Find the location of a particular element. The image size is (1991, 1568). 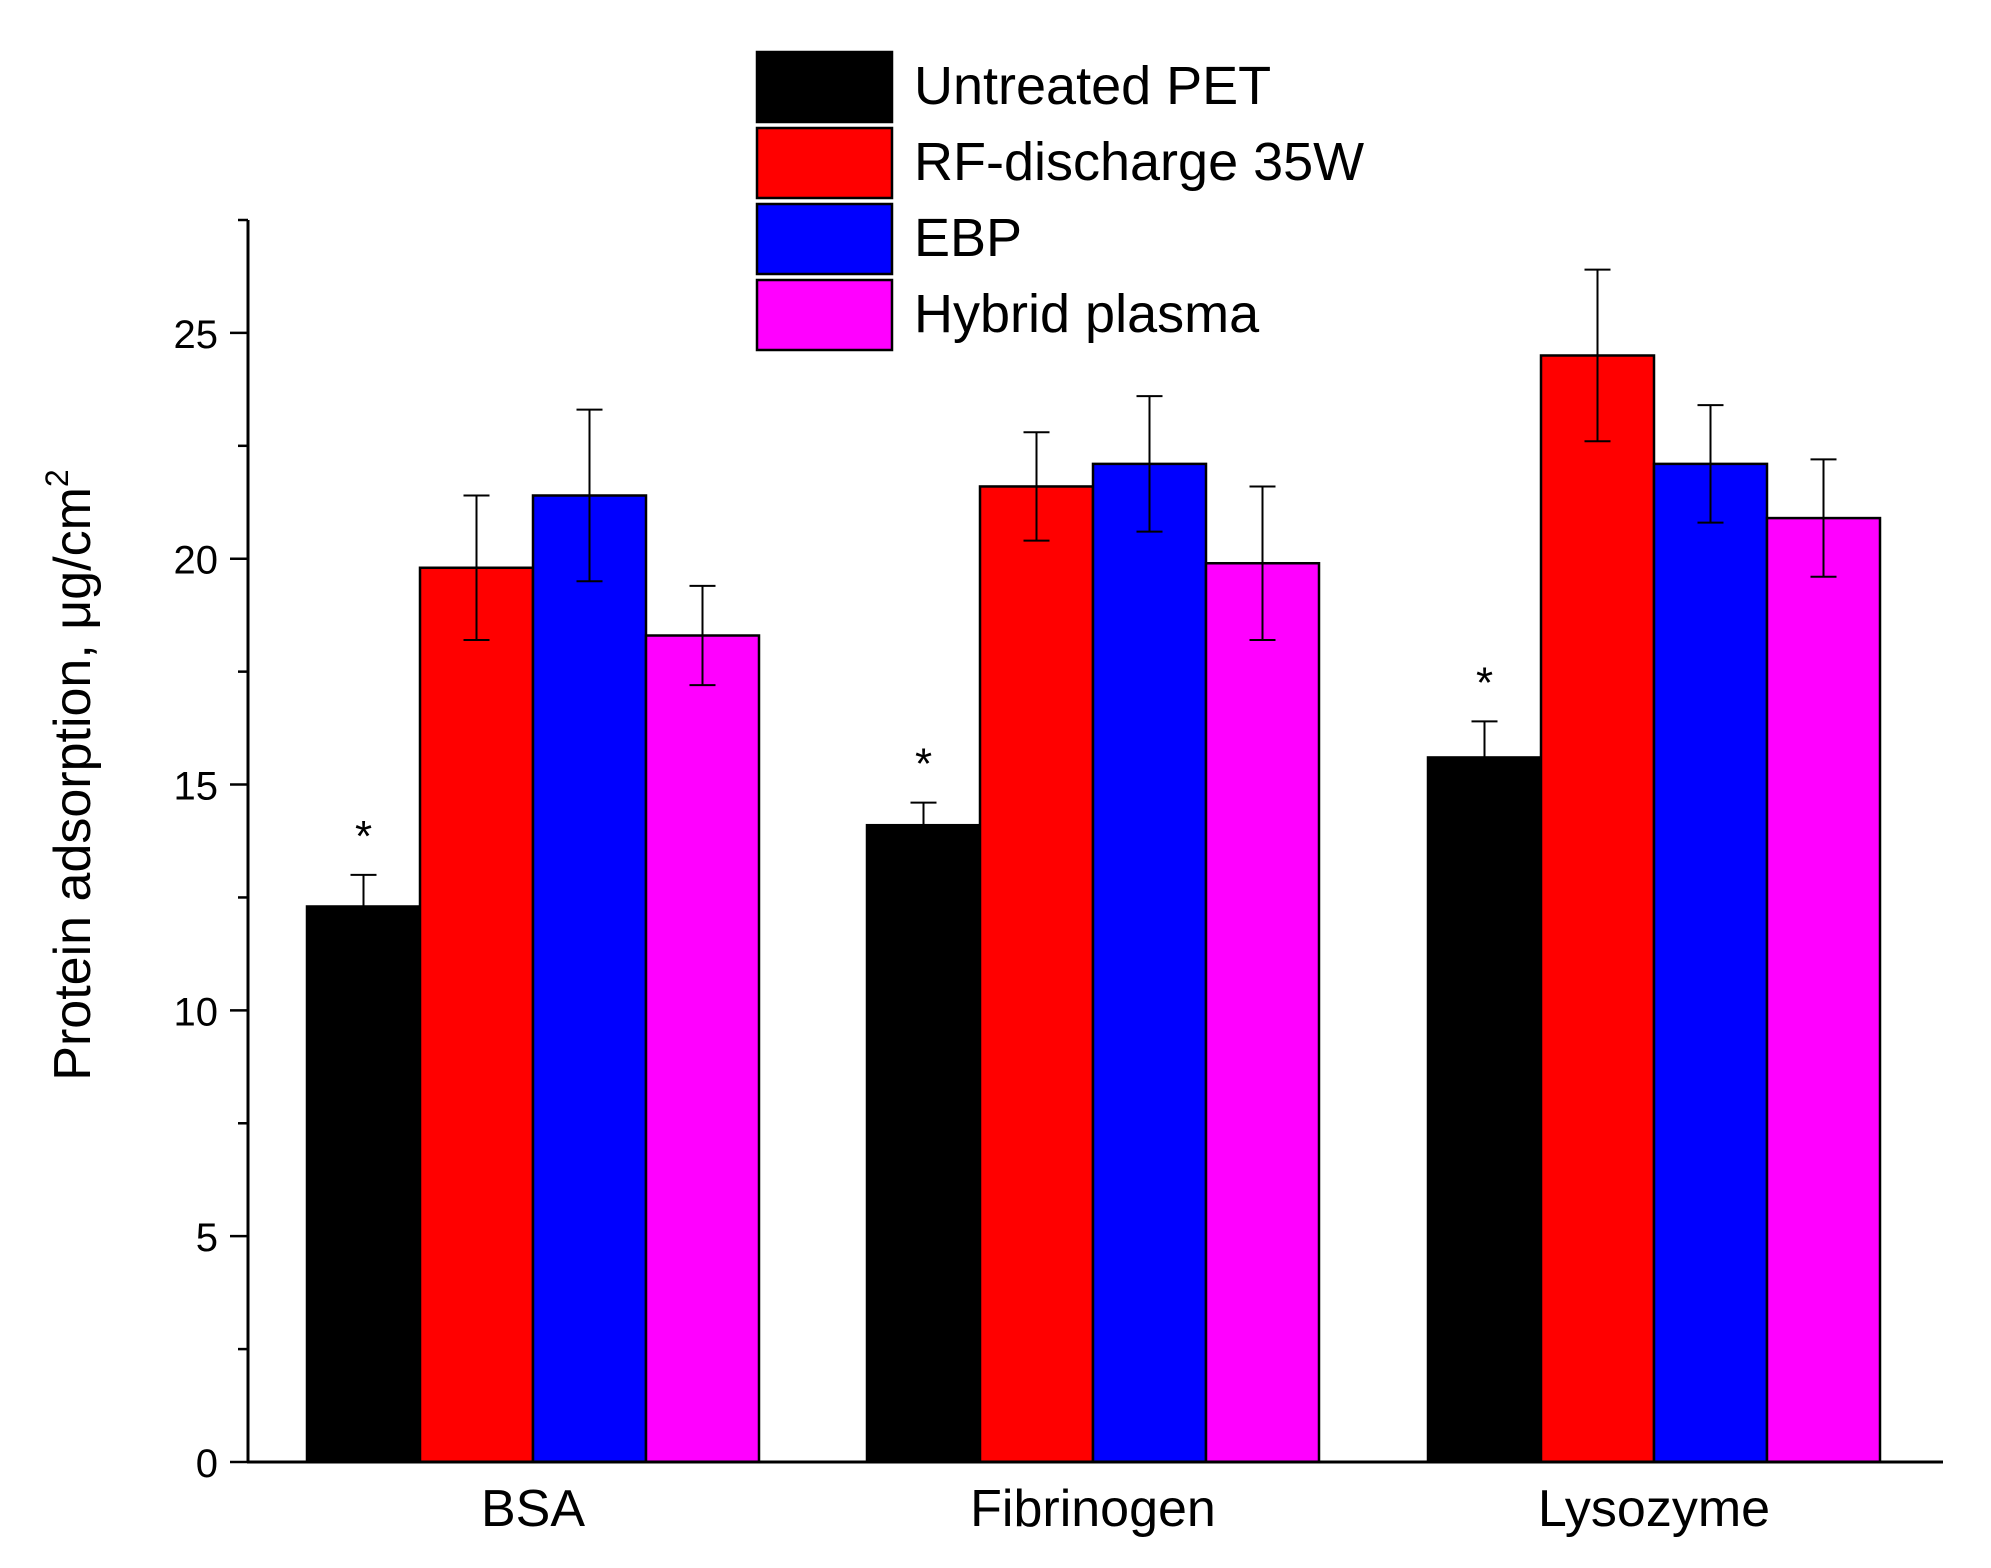

significance-mark-lysozyme: * is located at coordinates (1484, 682).